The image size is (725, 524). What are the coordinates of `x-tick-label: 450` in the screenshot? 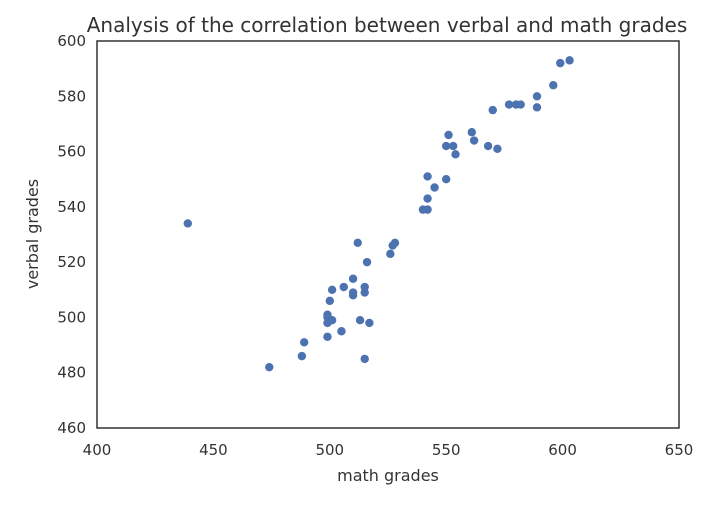 It's located at (213, 450).